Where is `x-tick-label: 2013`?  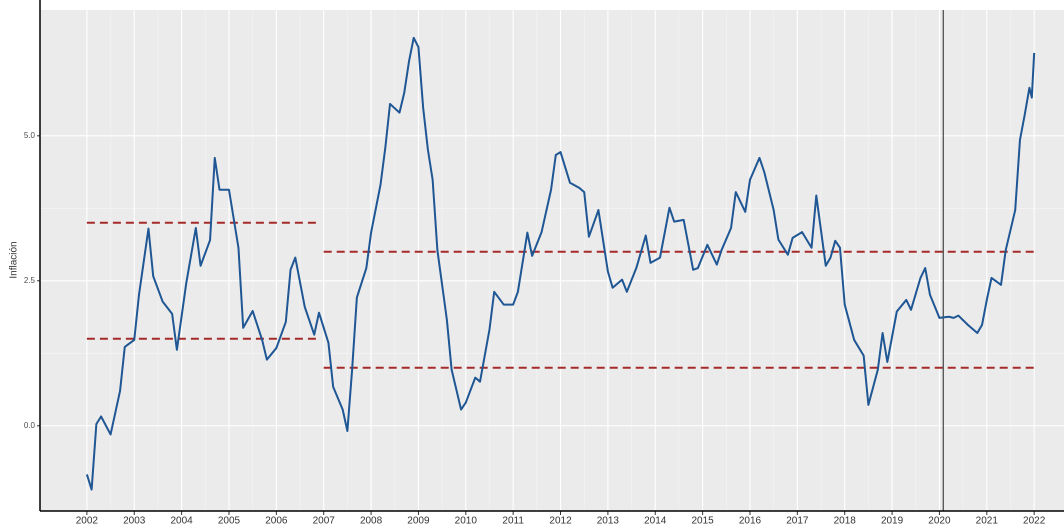 x-tick-label: 2013 is located at coordinates (608, 521).